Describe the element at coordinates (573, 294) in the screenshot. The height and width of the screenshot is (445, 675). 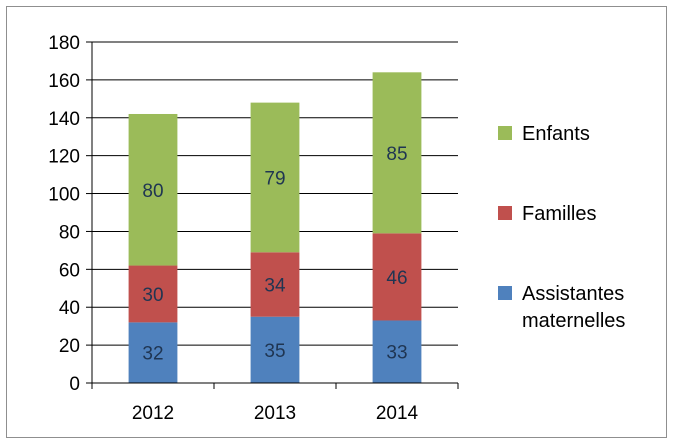
I see `legend-label: Assistantes` at that location.